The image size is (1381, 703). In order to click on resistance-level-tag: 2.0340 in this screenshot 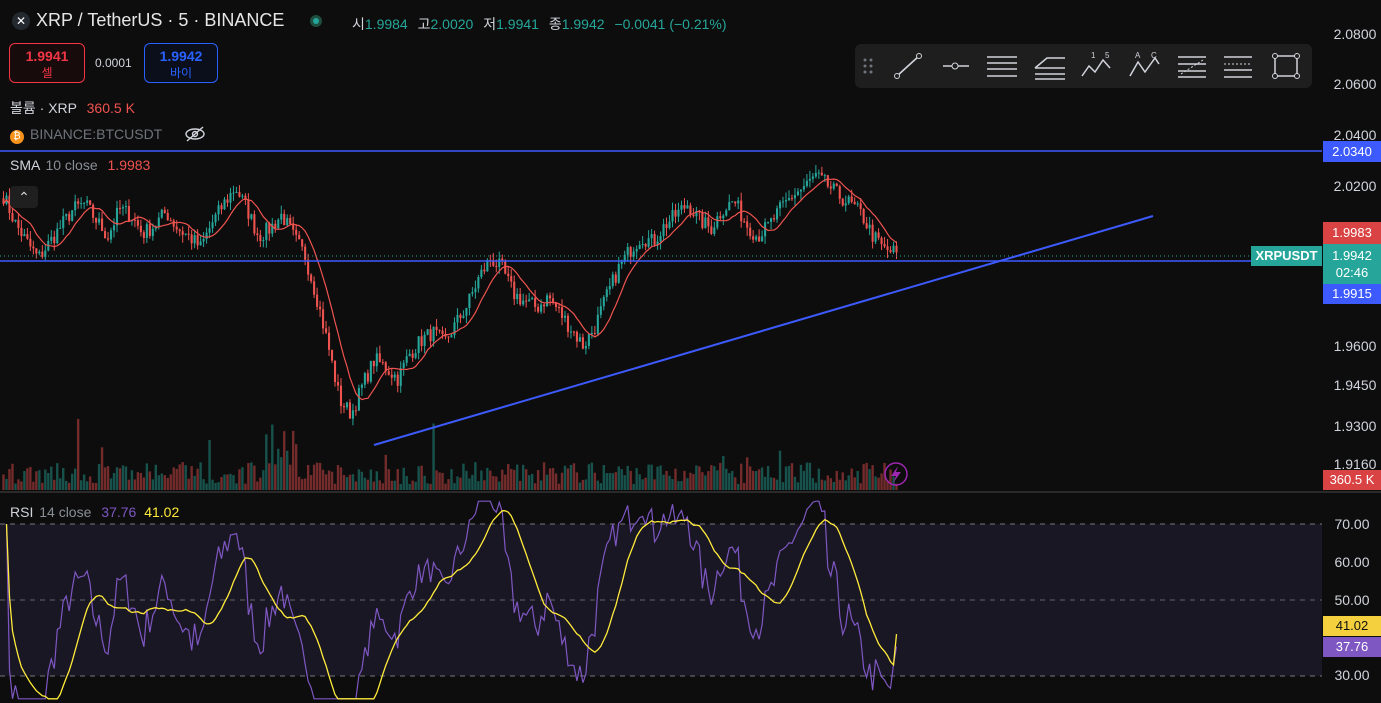, I will do `click(1352, 151)`.